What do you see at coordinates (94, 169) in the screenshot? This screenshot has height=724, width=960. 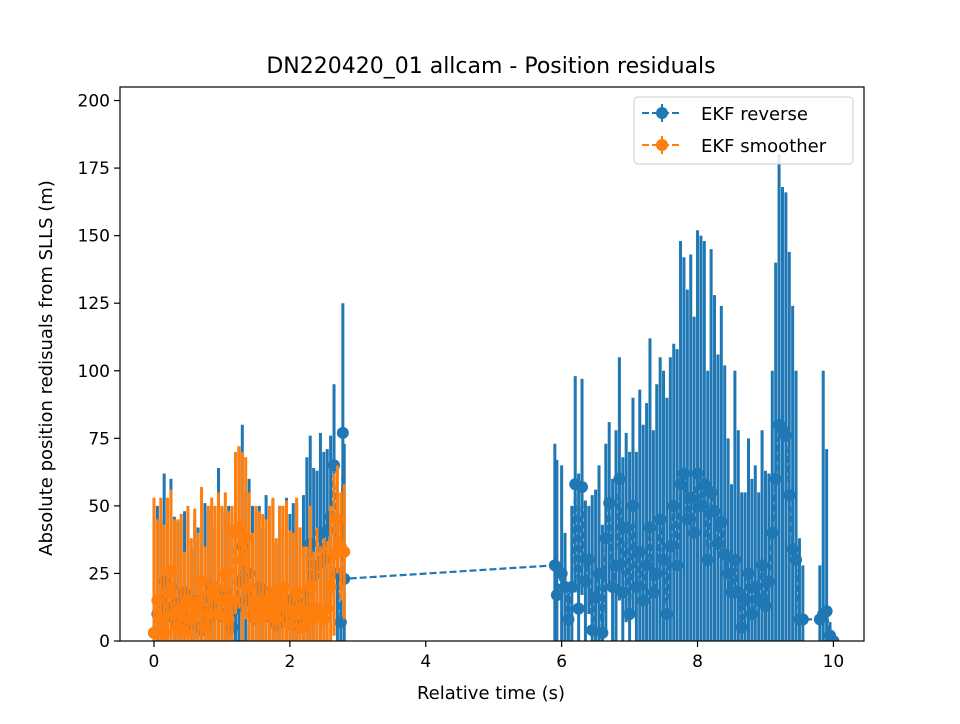 I see `y-tick-label: 175` at bounding box center [94, 169].